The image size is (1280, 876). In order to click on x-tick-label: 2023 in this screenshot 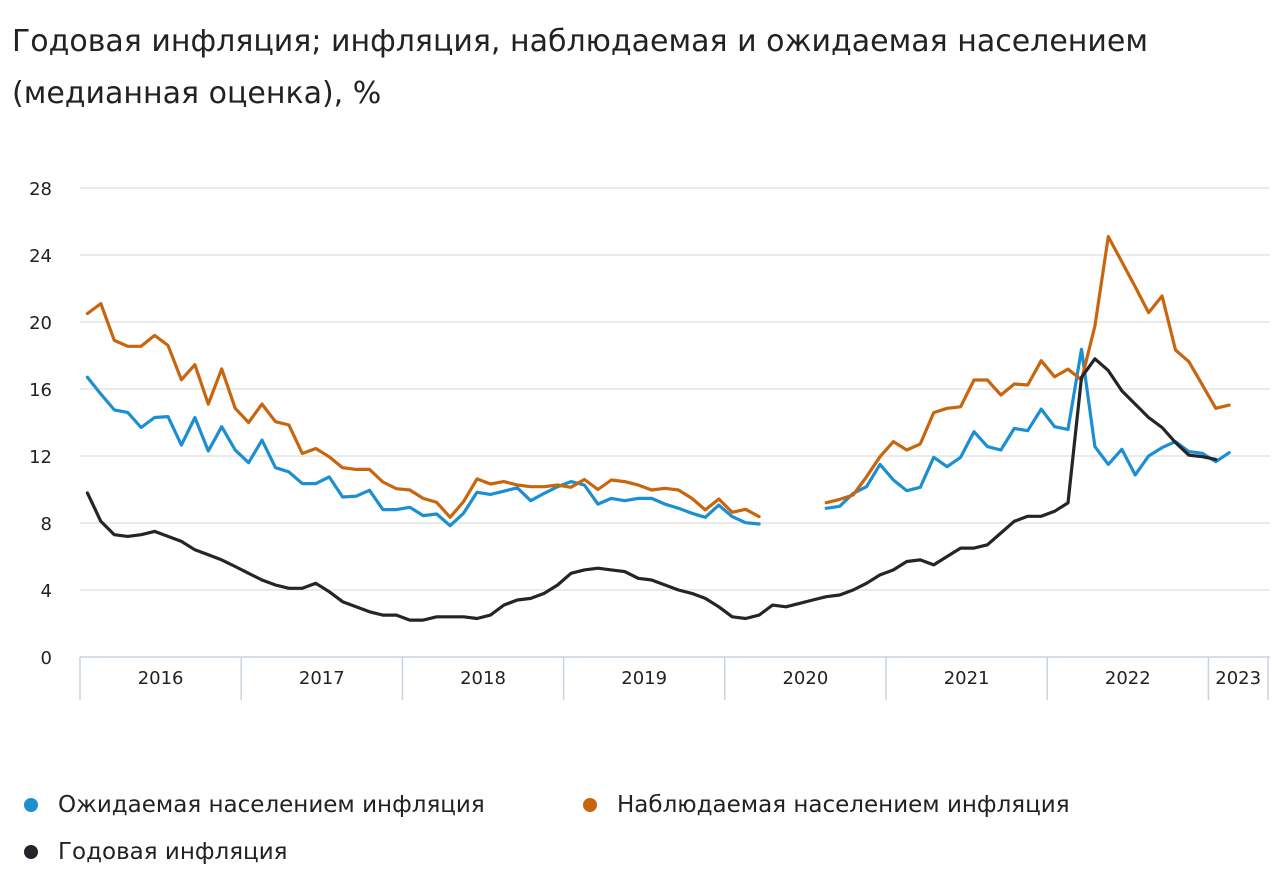, I will do `click(1238, 678)`.